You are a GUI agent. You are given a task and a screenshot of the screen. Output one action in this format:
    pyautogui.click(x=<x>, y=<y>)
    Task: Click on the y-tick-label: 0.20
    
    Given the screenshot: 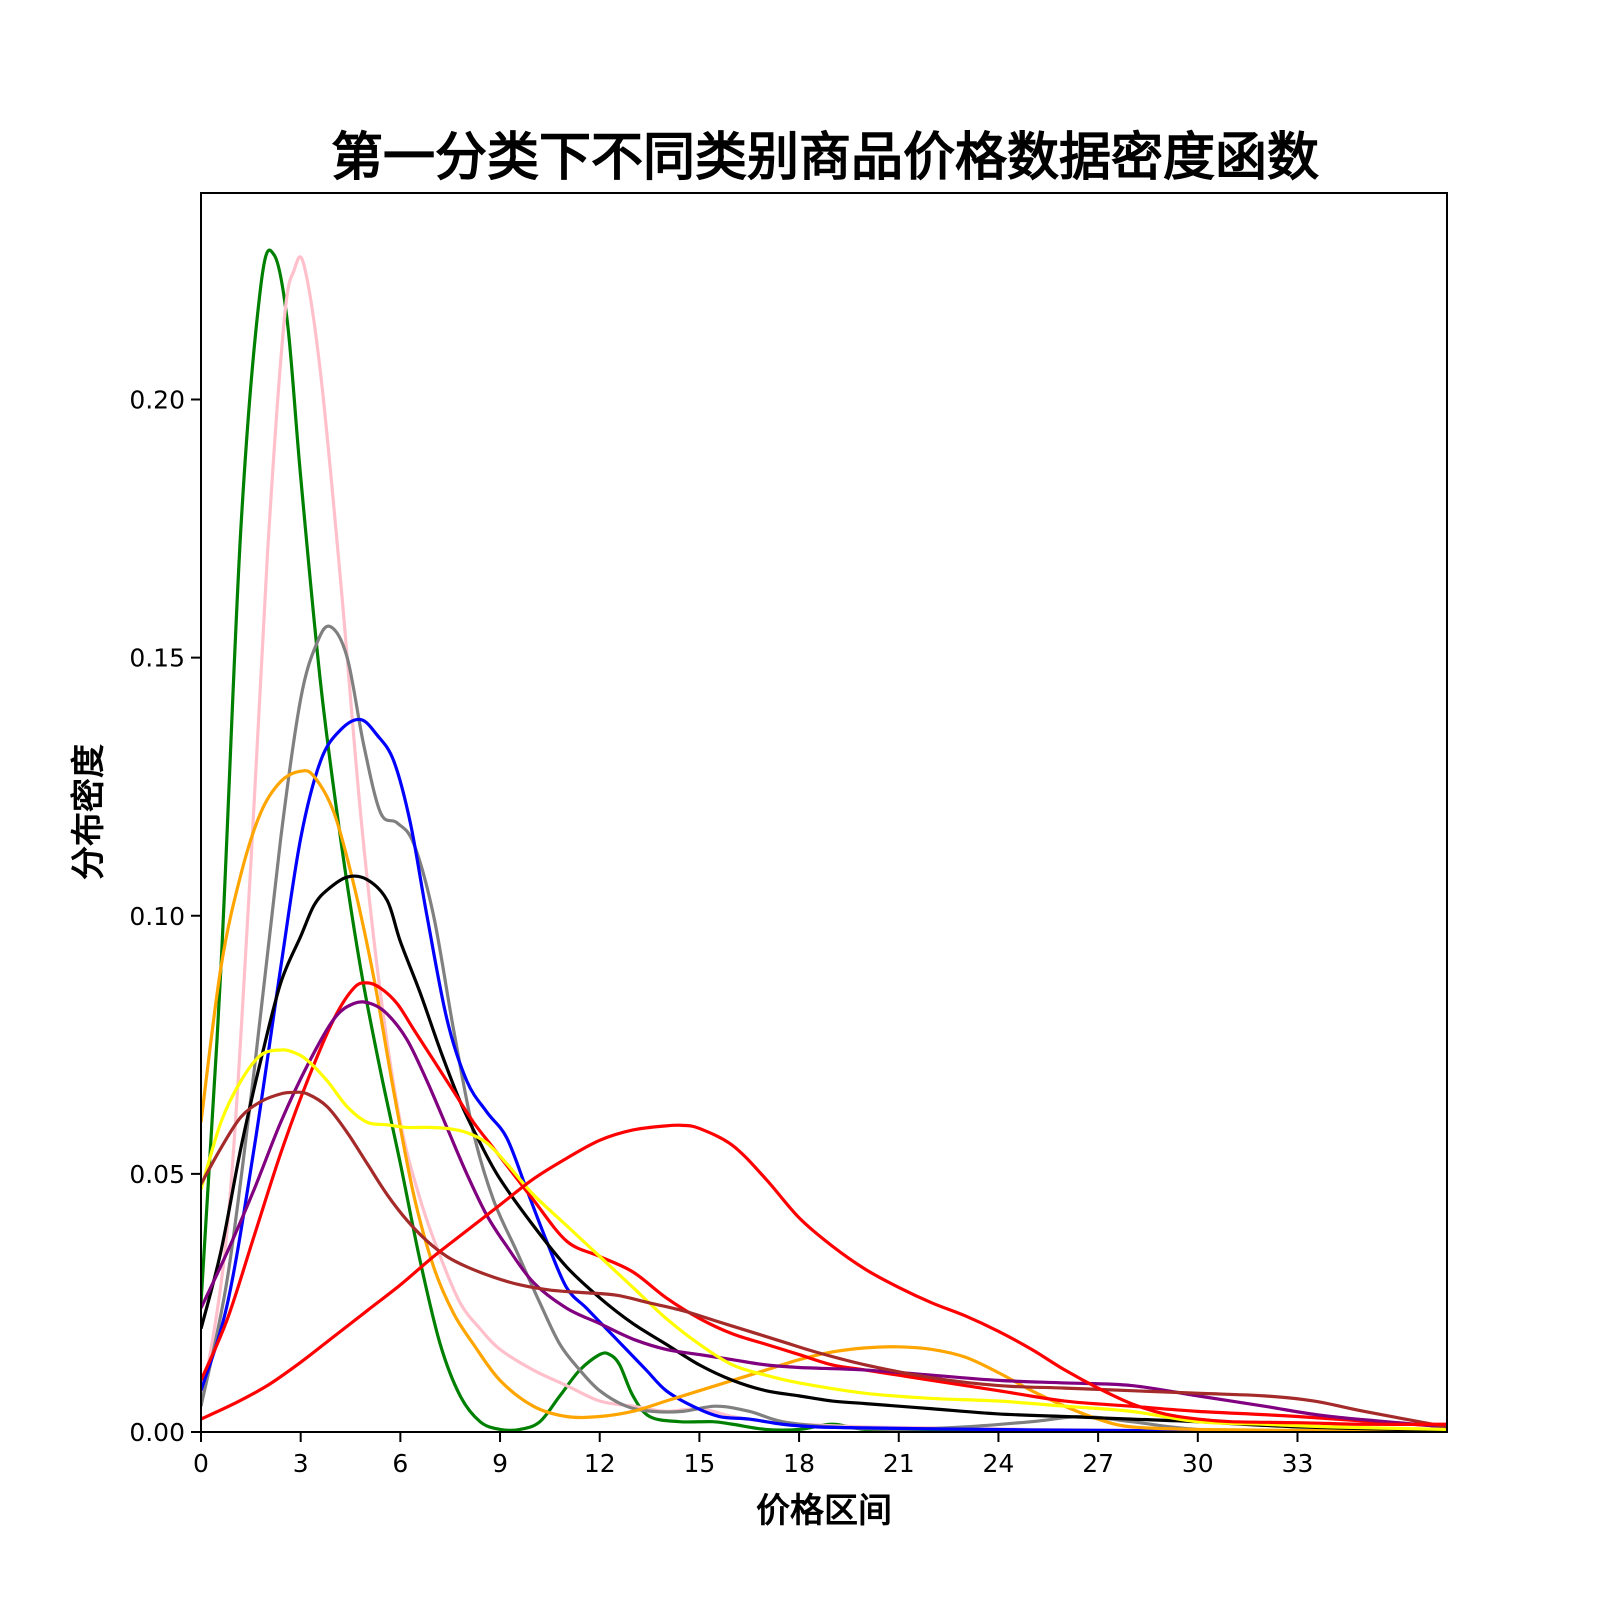 What is the action you would take?
    pyautogui.click(x=157, y=400)
    